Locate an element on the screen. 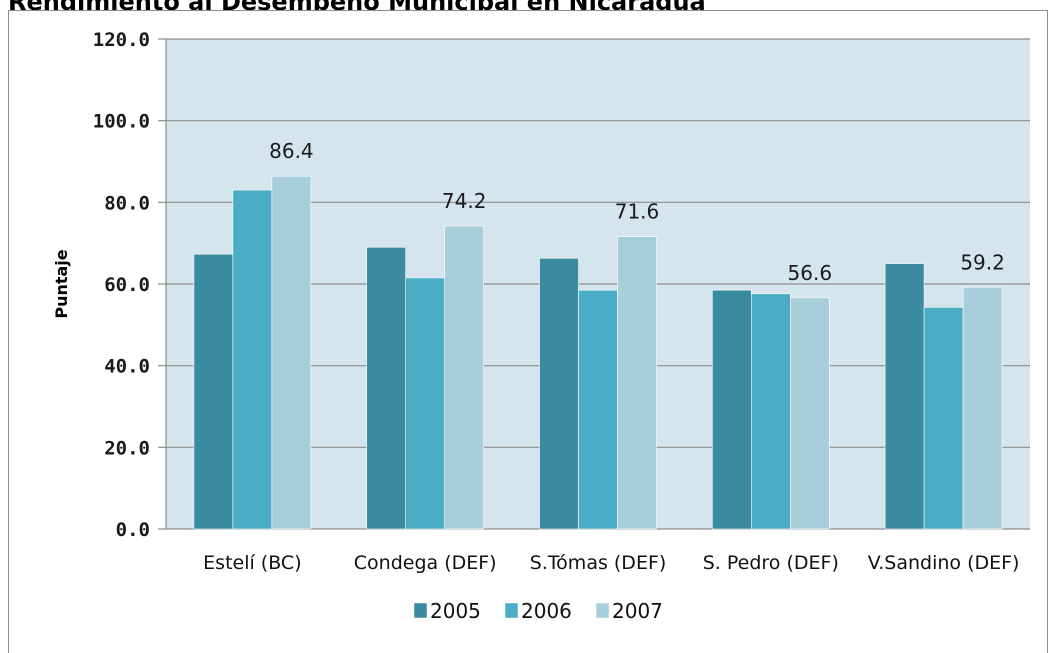 The width and height of the screenshot is (1055, 653). legend-label: 2006 is located at coordinates (546, 611).